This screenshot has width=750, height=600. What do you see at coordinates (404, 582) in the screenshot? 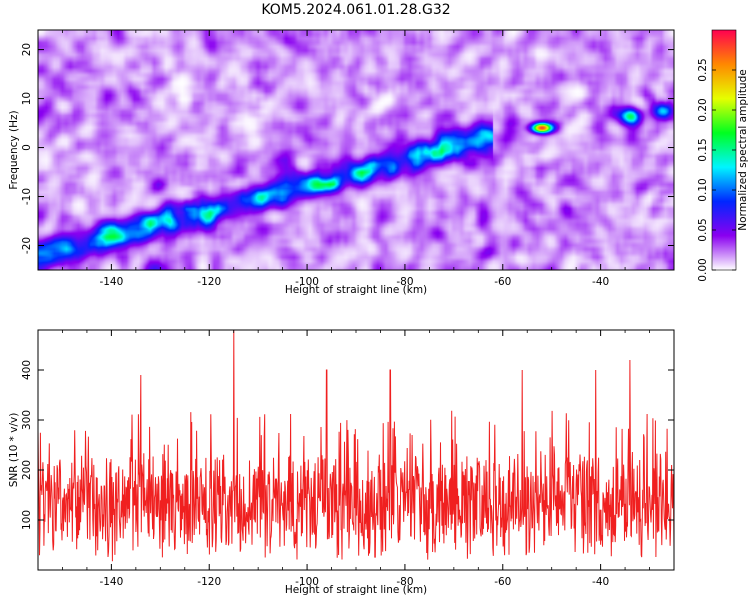
I see `snr-x-tick-label: -80` at bounding box center [404, 582].